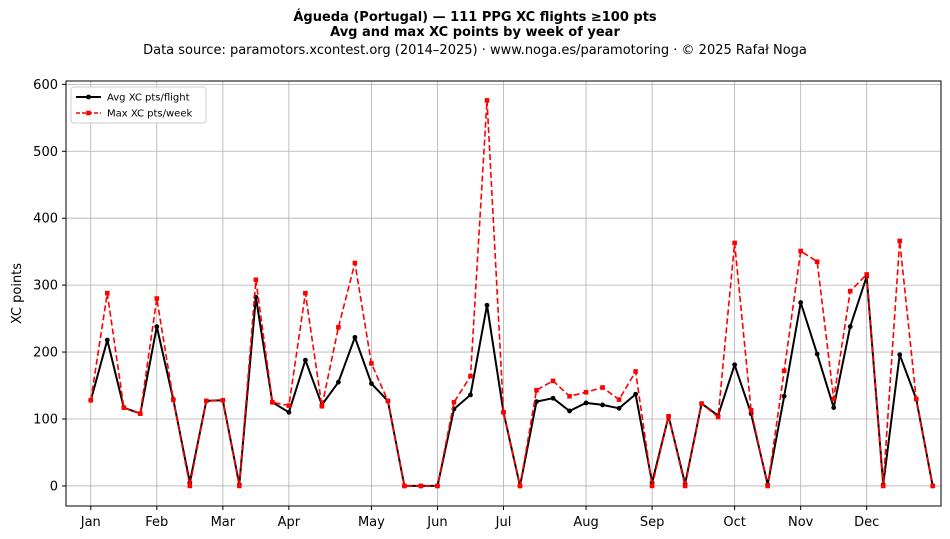 Image resolution: width=950 pixels, height=539 pixels. I want to click on y-axis-label: XC points, so click(17, 293).